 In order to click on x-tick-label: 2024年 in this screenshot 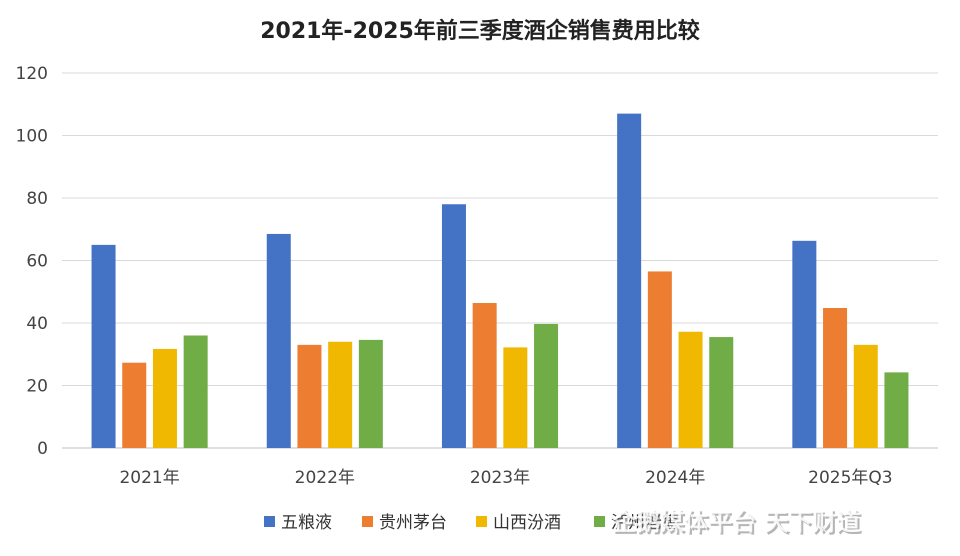, I will do `click(675, 478)`.